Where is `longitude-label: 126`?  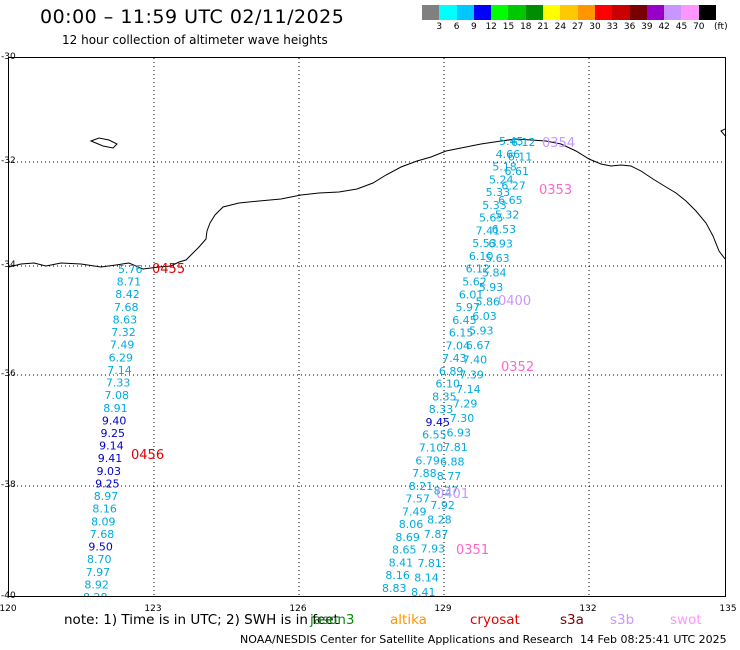
longitude-label: 126 is located at coordinates (298, 609).